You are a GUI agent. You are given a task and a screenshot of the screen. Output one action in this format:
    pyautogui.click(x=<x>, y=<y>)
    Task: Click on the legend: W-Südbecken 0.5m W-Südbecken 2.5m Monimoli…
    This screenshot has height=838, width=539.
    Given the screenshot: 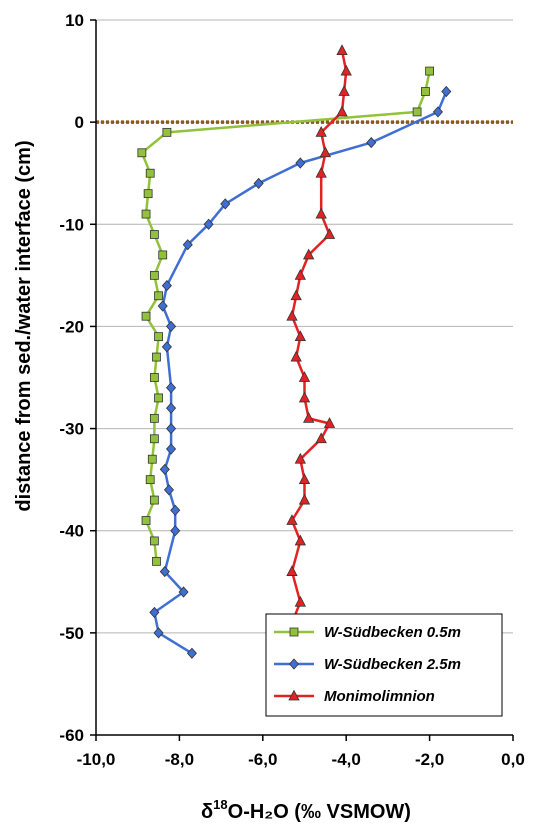 What is the action you would take?
    pyautogui.click(x=384, y=665)
    